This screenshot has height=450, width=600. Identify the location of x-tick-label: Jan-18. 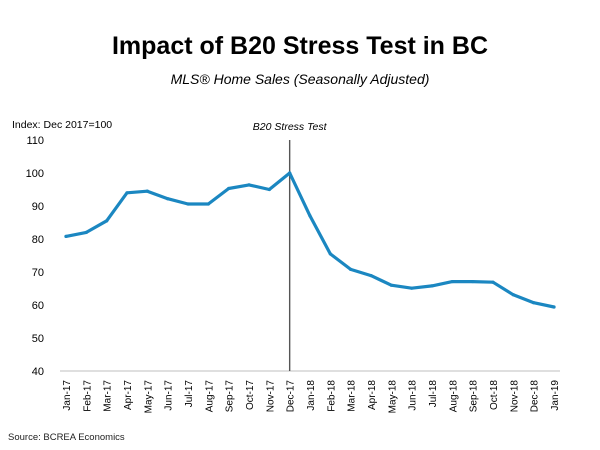
(311, 395).